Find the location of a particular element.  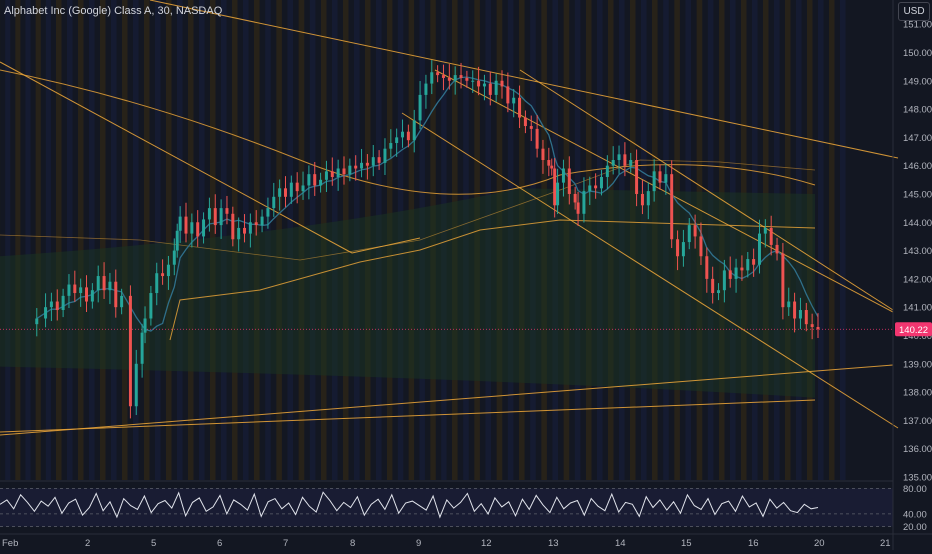

rsi-tick-label: 20.00 is located at coordinates (915, 527).